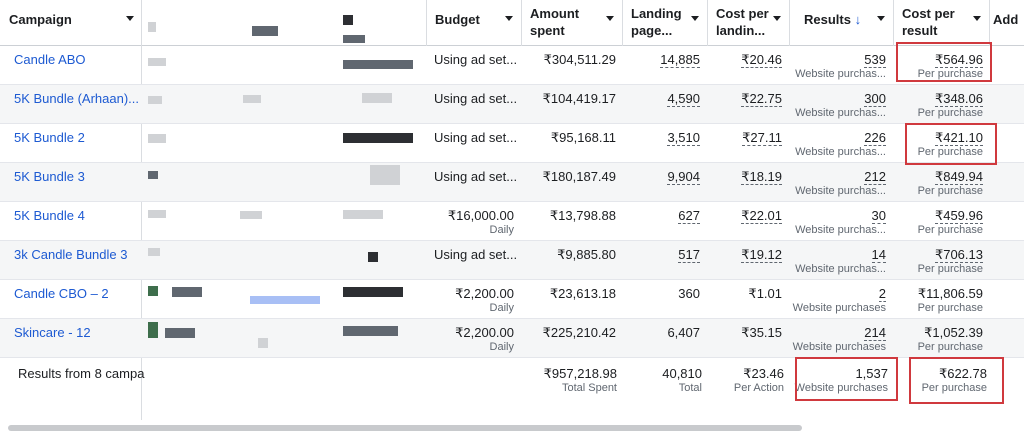 This screenshot has height=443, width=1024. What do you see at coordinates (683, 332) in the screenshot?
I see `landing-page-value: 6,407` at bounding box center [683, 332].